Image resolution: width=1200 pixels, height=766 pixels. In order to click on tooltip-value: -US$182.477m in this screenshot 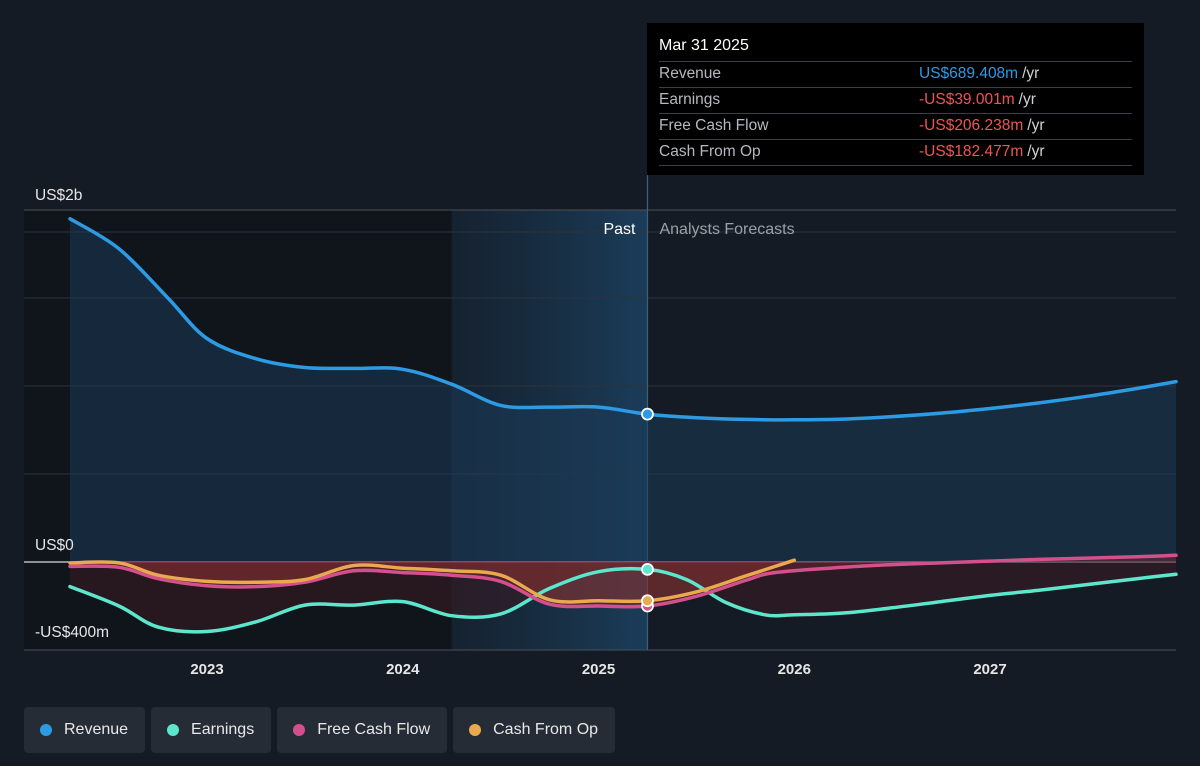, I will do `click(971, 151)`.